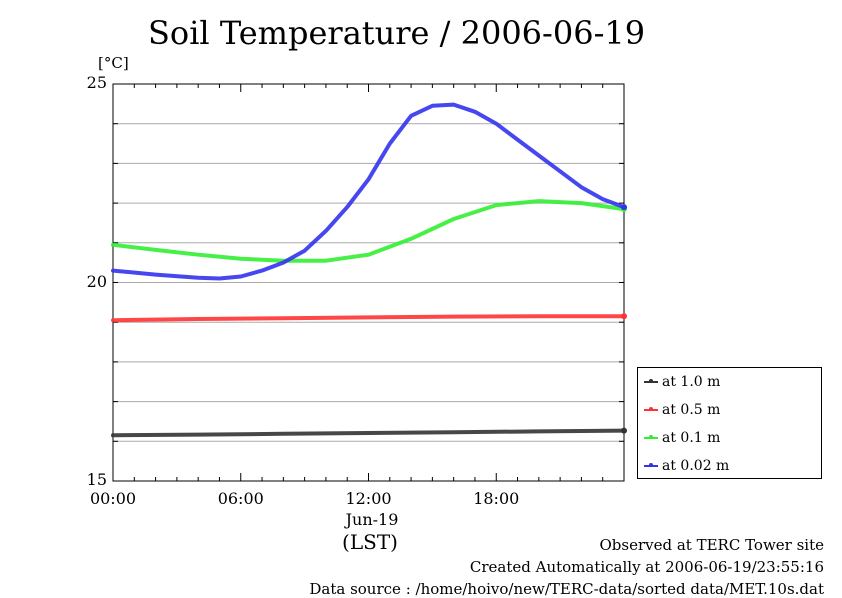 The image size is (842, 598). I want to click on legend-item: at 0.1 m, so click(682, 438).